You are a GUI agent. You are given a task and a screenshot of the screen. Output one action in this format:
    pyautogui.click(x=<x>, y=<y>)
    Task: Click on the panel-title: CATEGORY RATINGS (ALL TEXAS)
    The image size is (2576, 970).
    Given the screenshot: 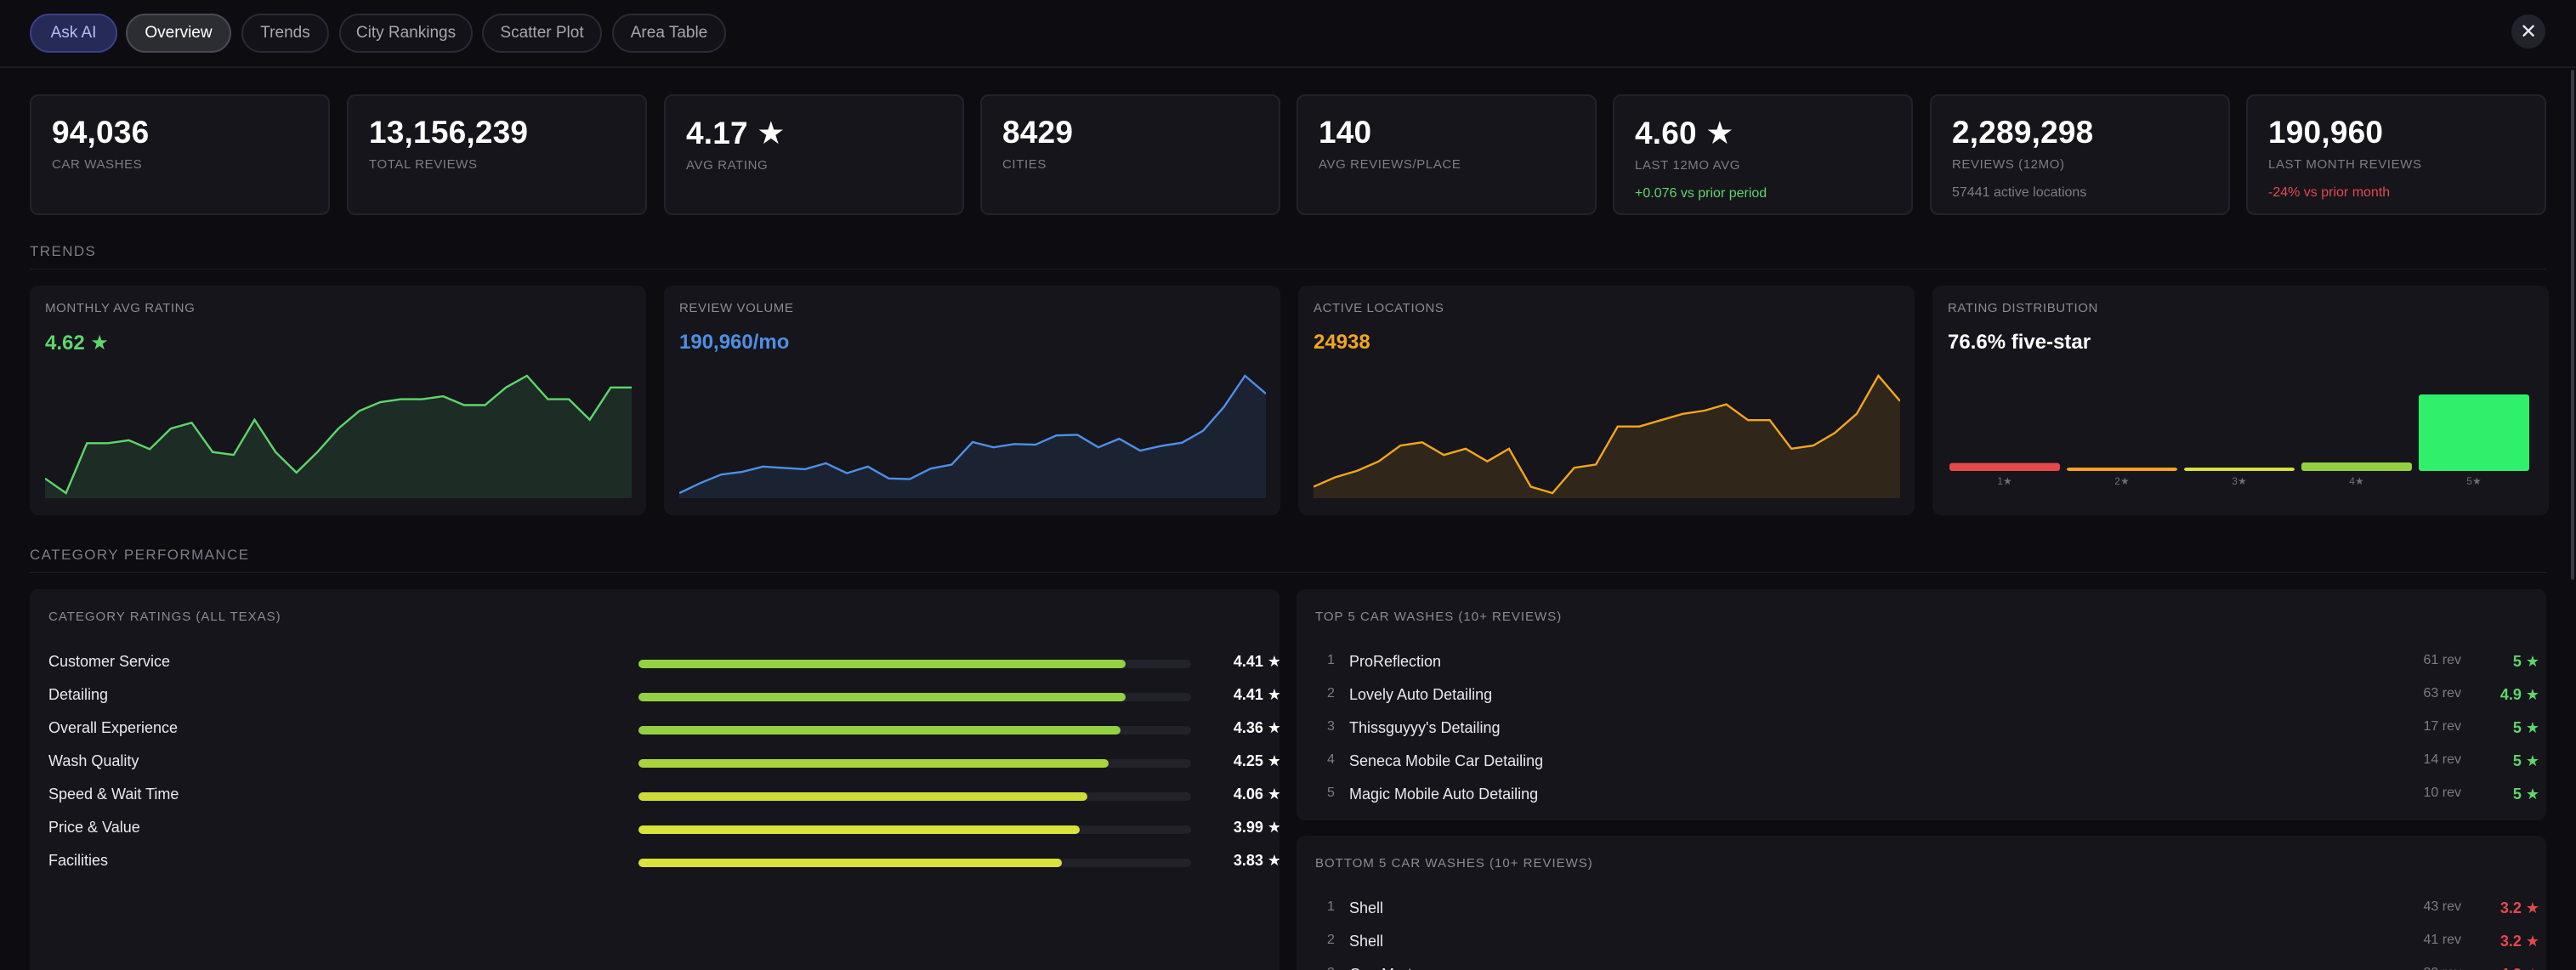 What is the action you would take?
    pyautogui.click(x=165, y=617)
    